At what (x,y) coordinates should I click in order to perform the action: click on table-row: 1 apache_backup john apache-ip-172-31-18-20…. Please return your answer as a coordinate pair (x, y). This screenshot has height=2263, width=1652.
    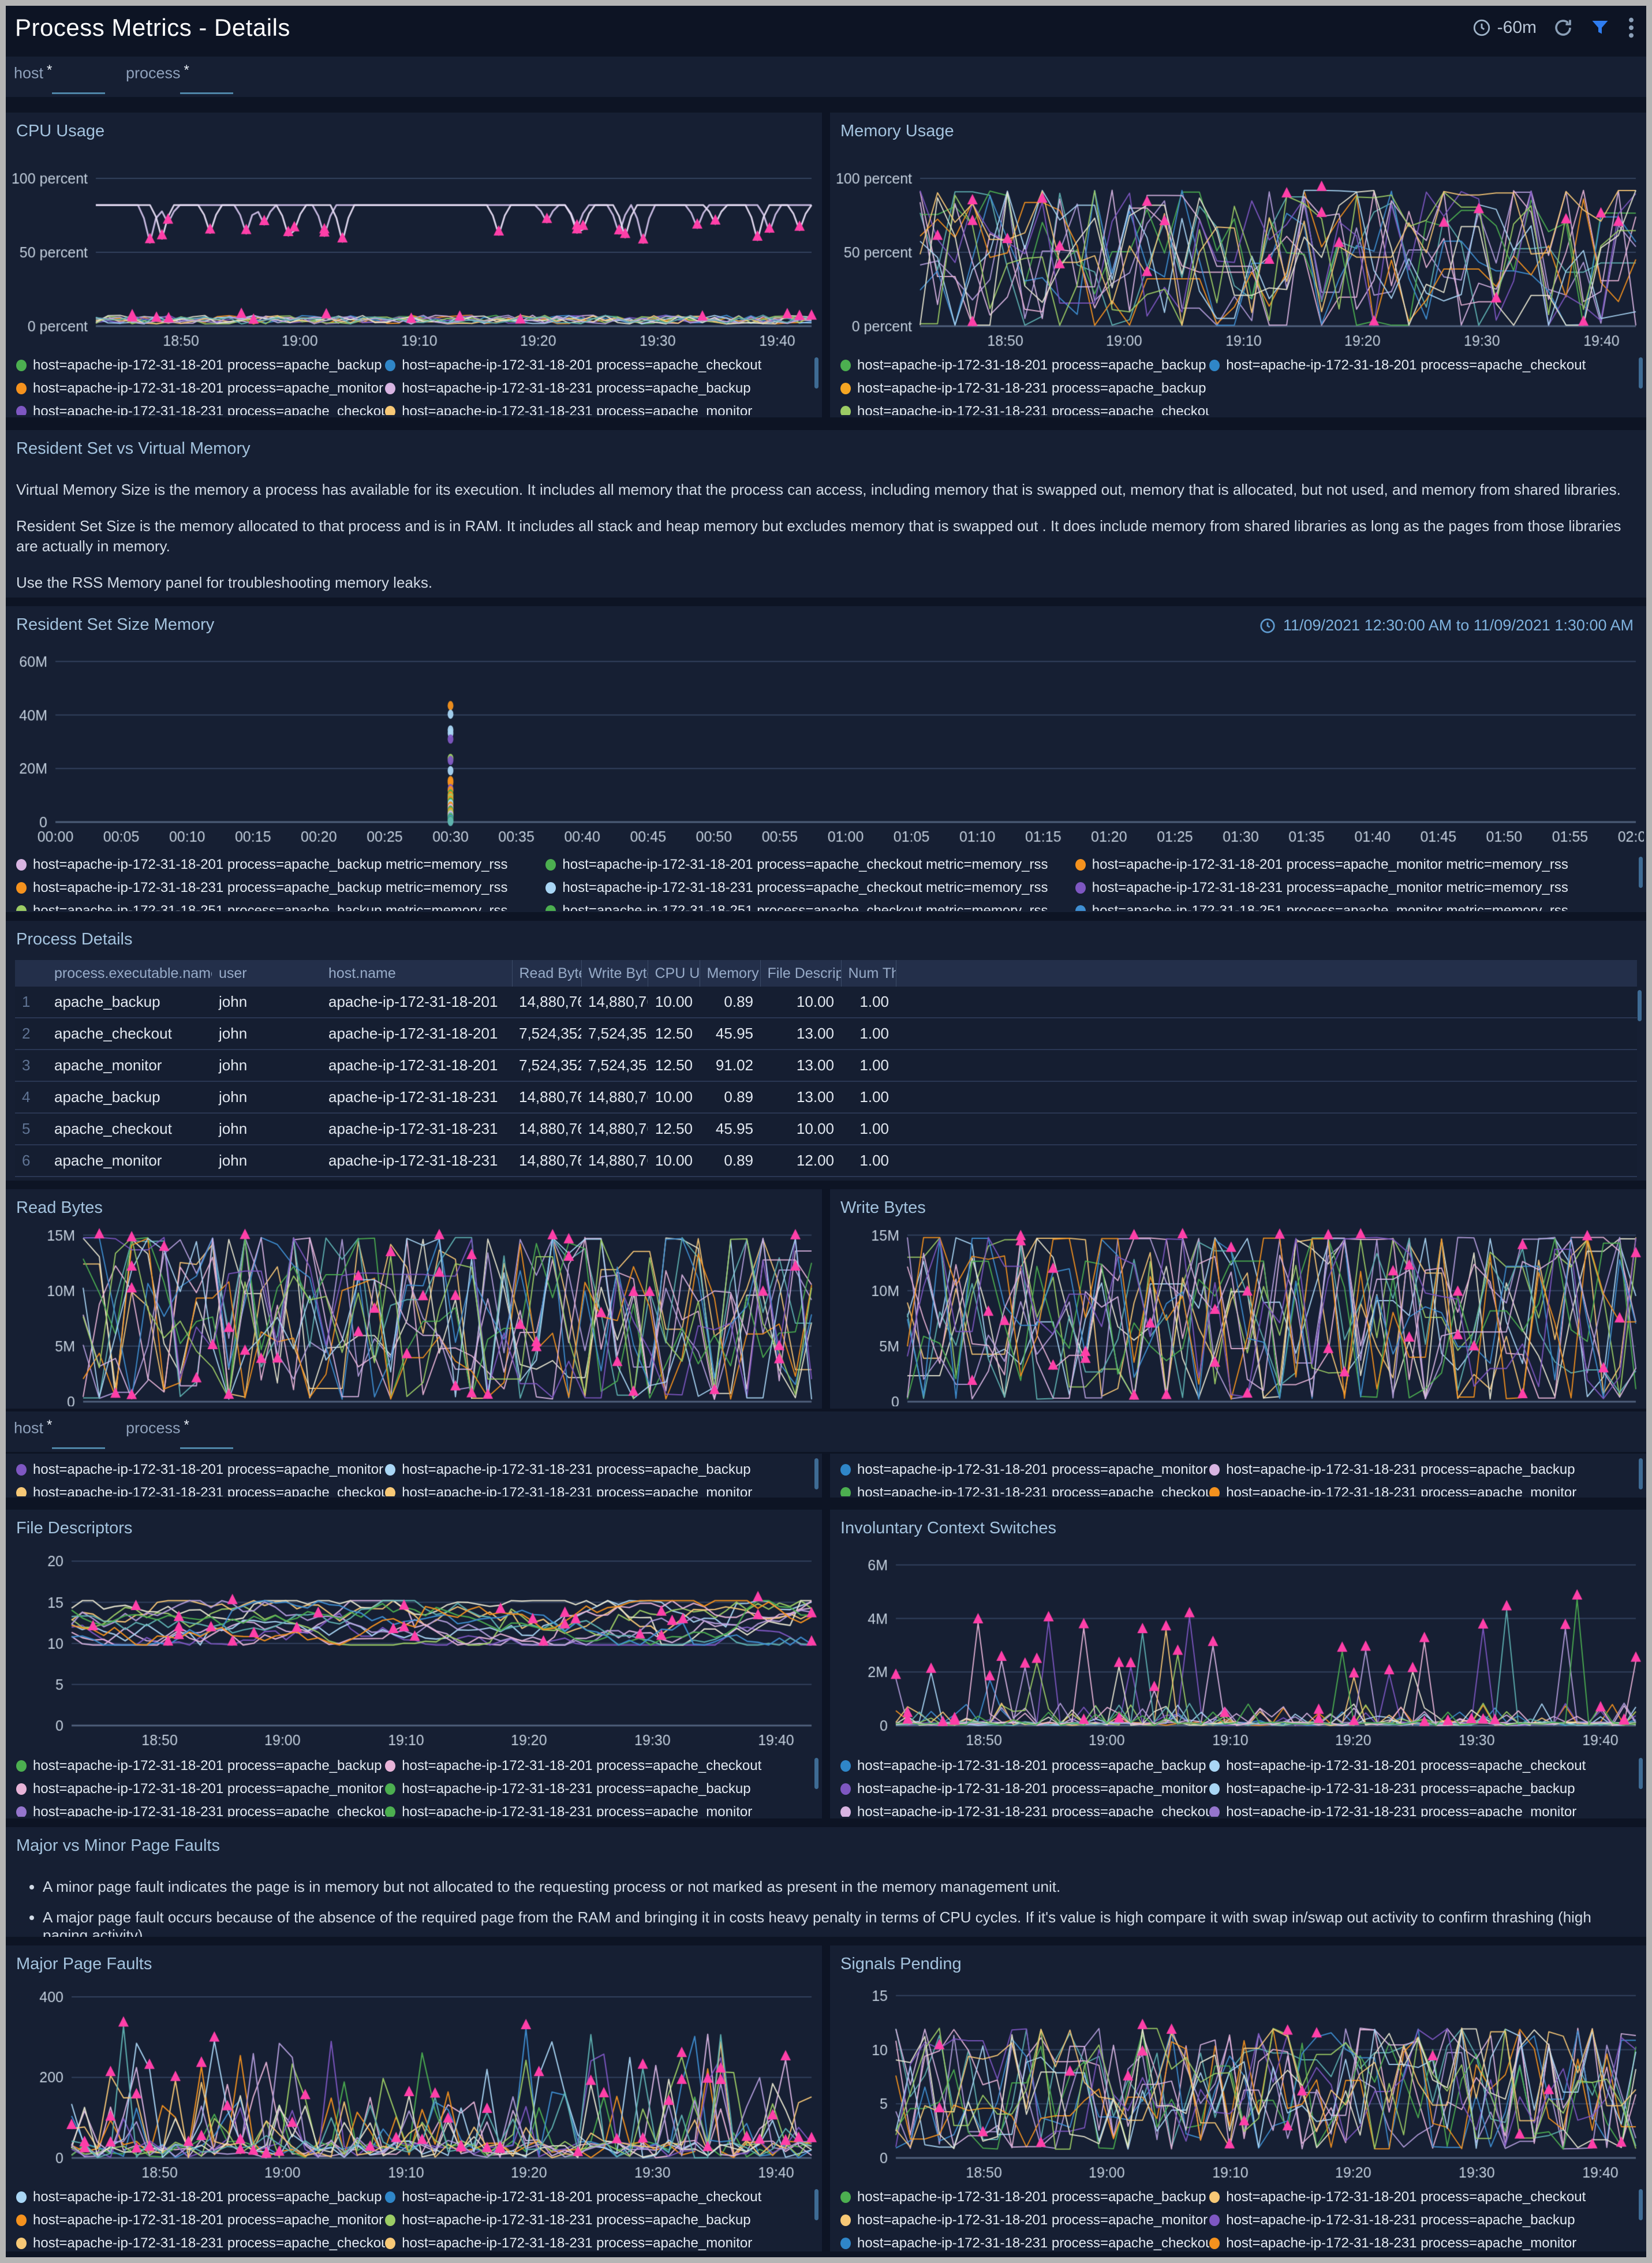
    Looking at the image, I should click on (826, 1002).